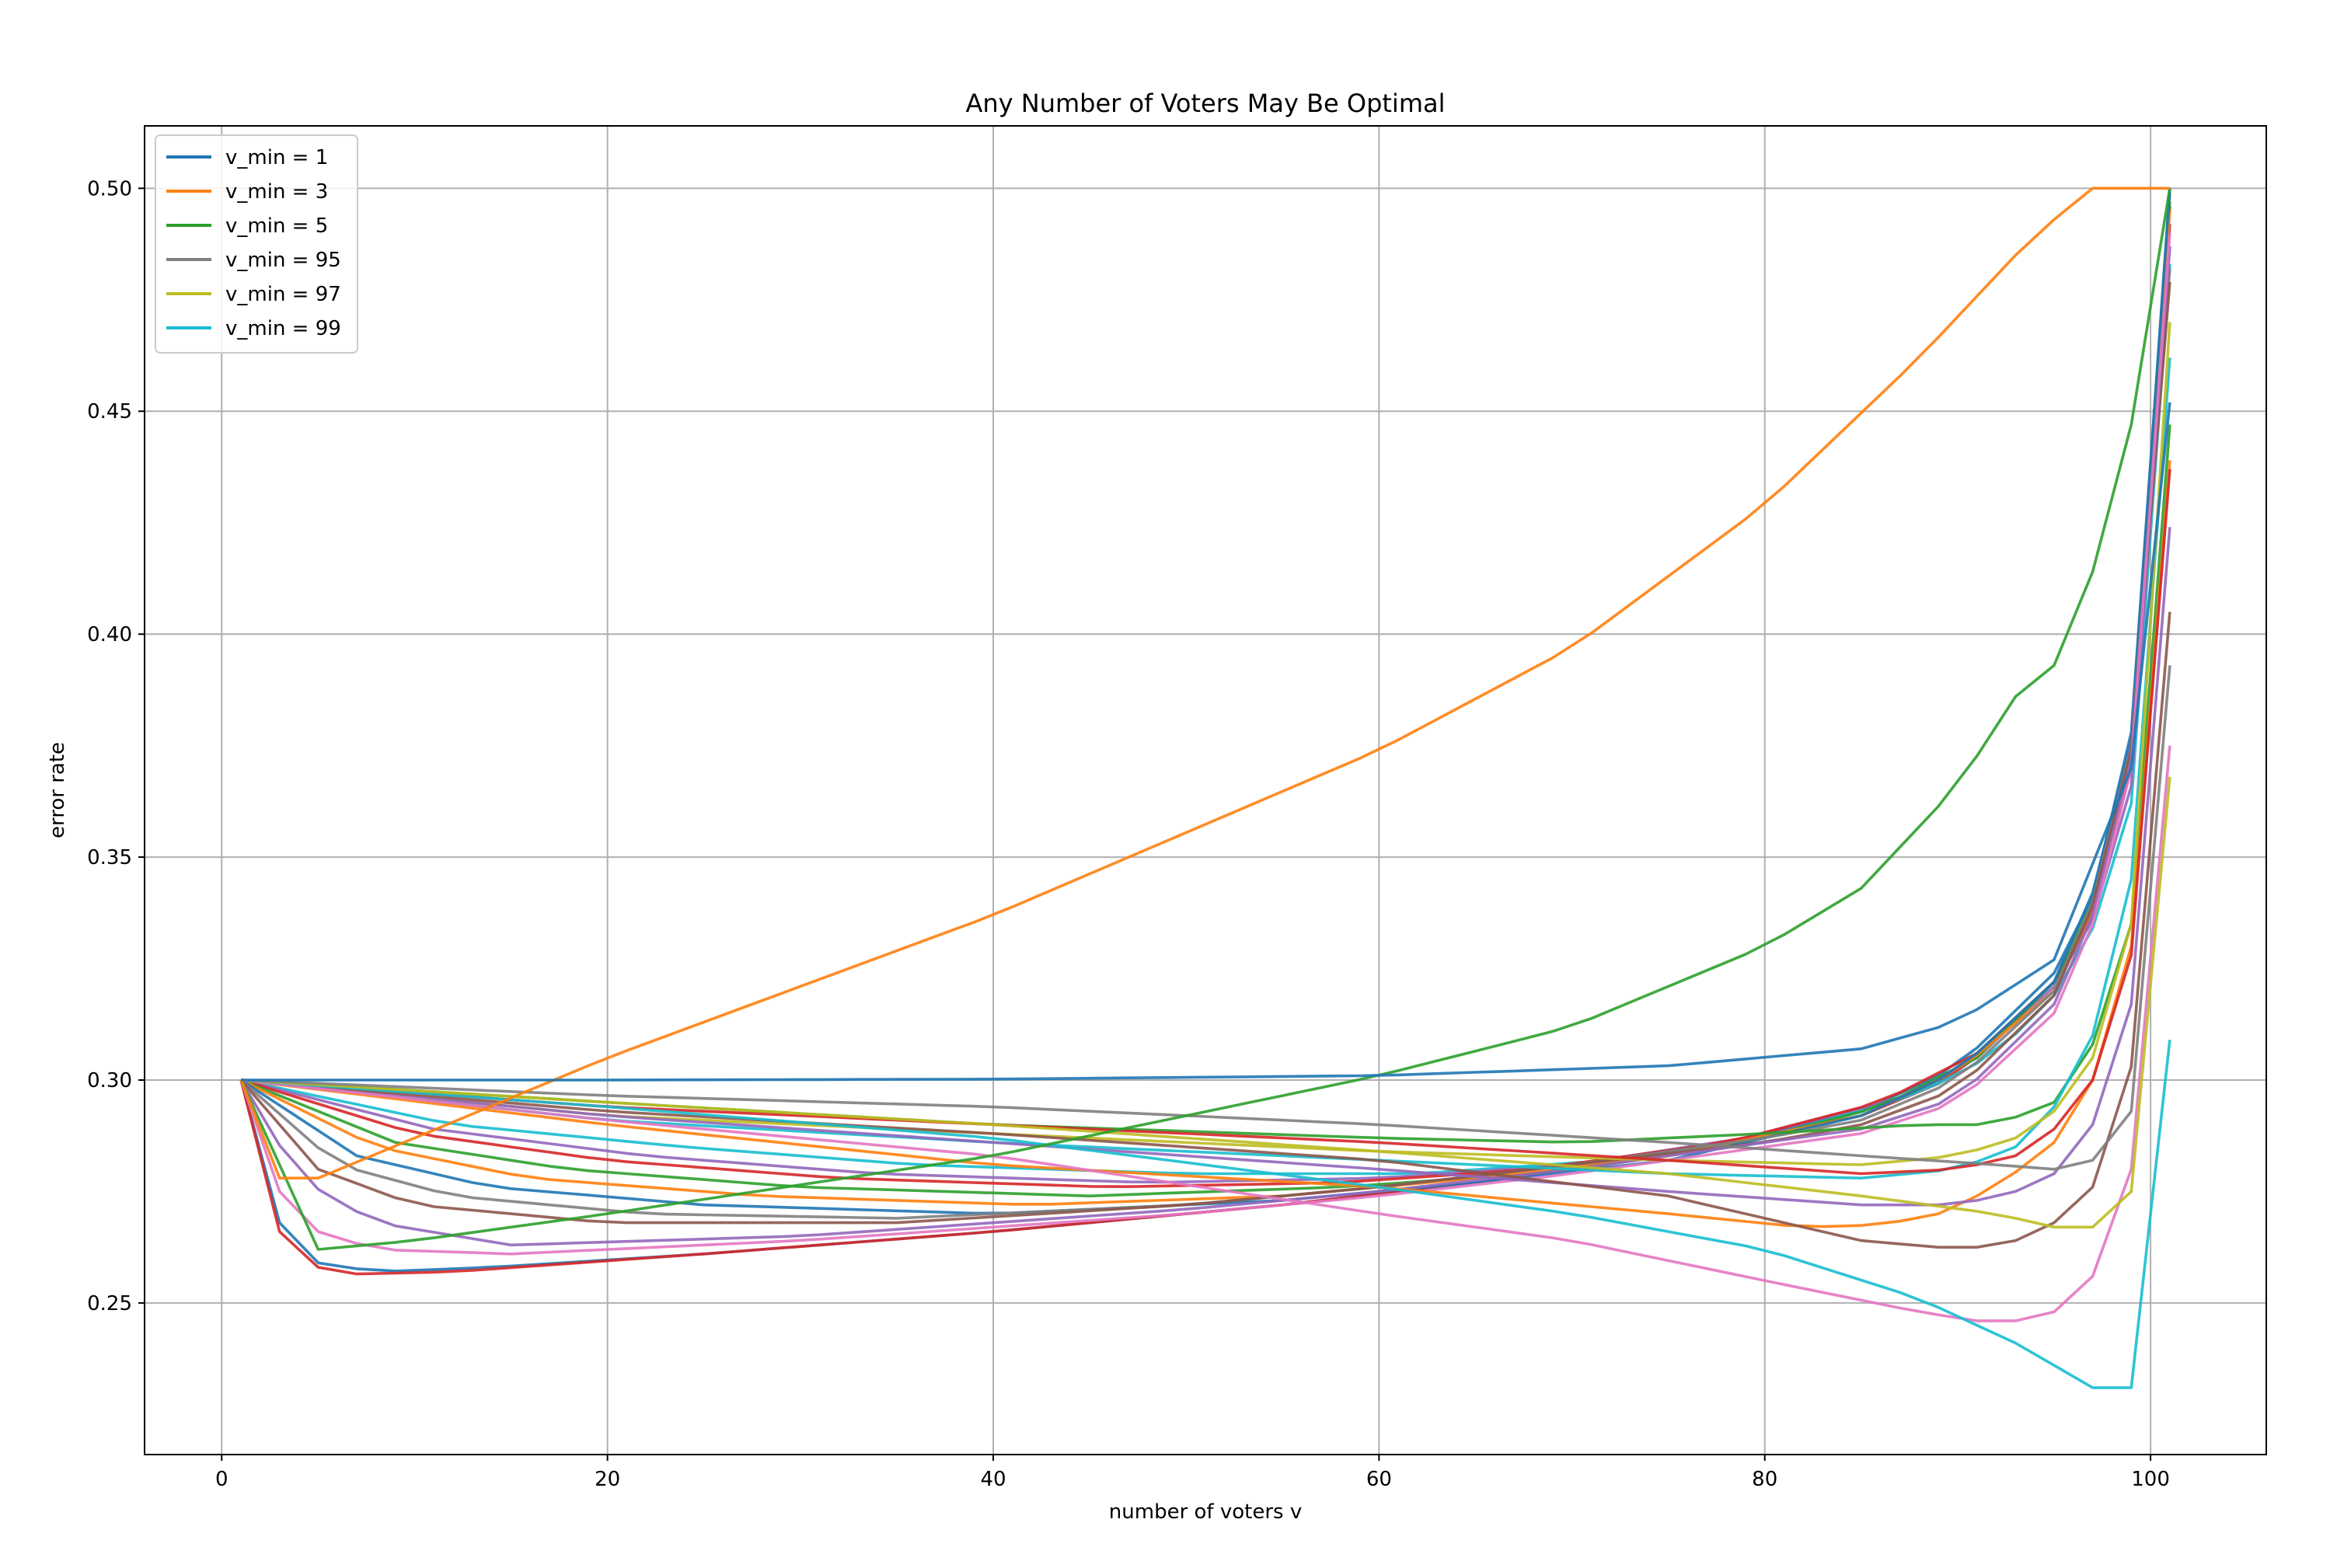  I want to click on y-tick-label: 0.30, so click(109, 1080).